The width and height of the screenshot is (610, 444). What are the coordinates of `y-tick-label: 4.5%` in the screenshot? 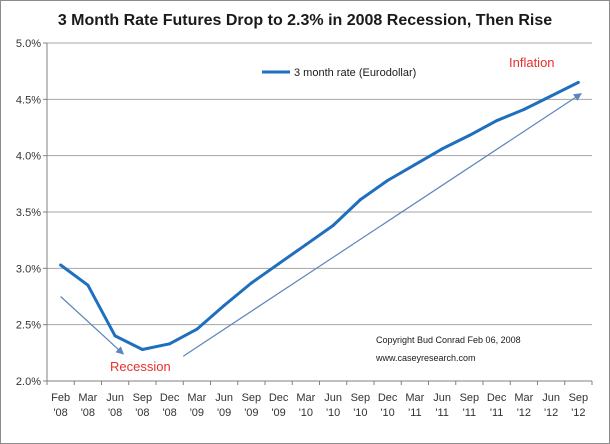 It's located at (28, 100).